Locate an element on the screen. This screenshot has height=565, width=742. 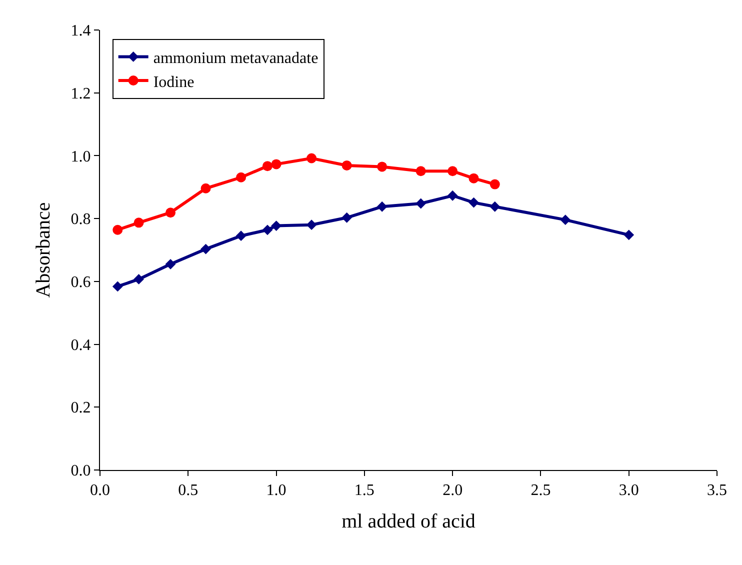
x-tick-label: 2.5 is located at coordinates (540, 491).